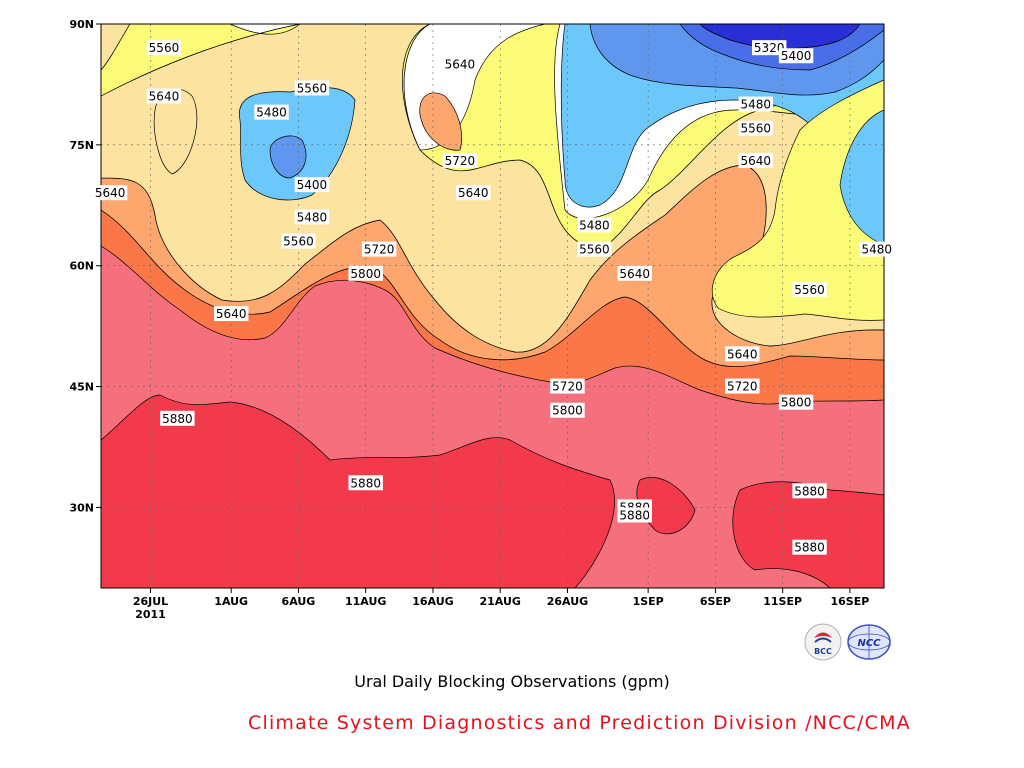  I want to click on x-tick-label: 1SEP, so click(648, 601).